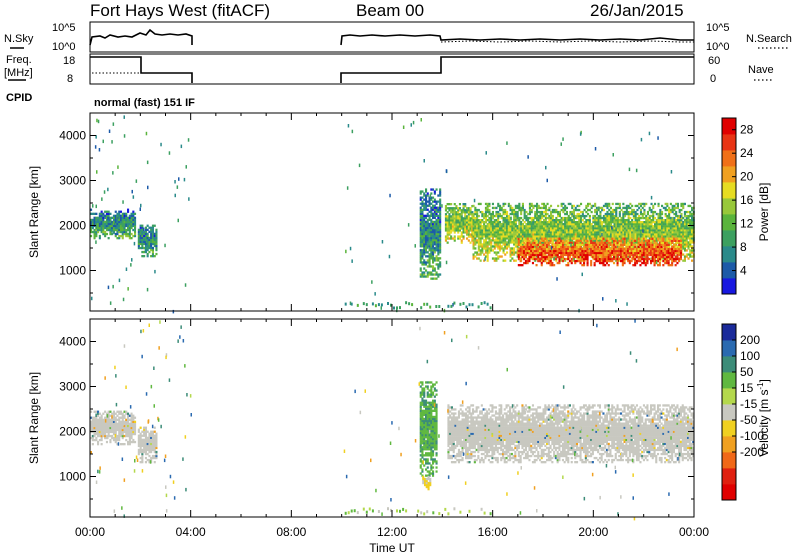  I want to click on colorbar-tick-label: 20, so click(747, 177).